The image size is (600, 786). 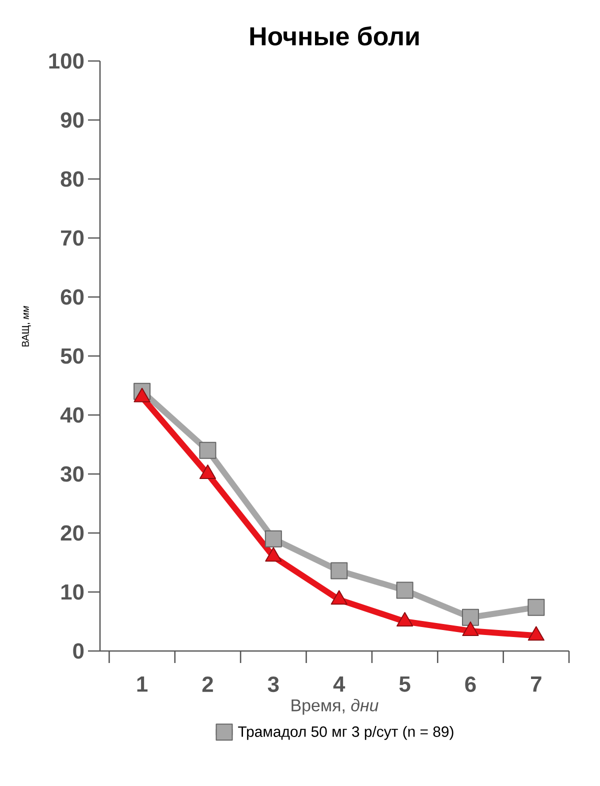 What do you see at coordinates (142, 684) in the screenshot?
I see `x-tick-label: 1` at bounding box center [142, 684].